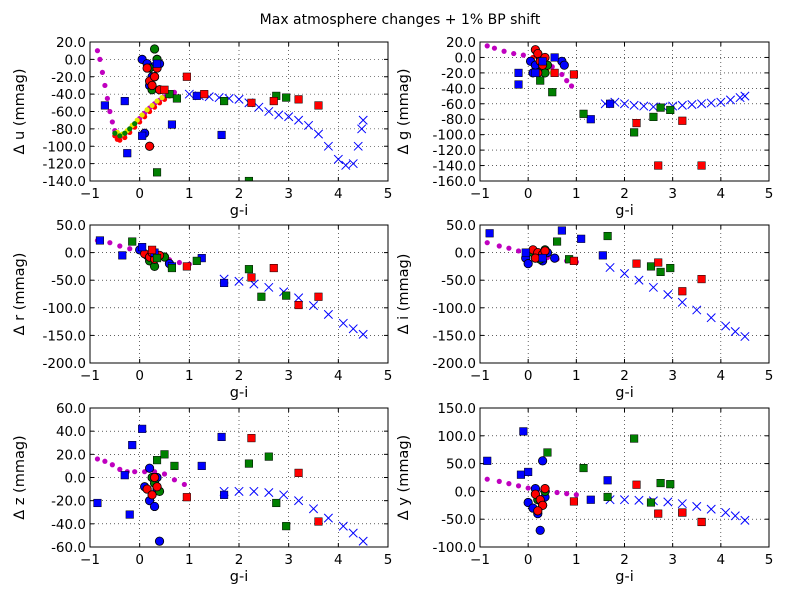  What do you see at coordinates (139, 194) in the screenshot?
I see `x-tick-label: 0` at bounding box center [139, 194].